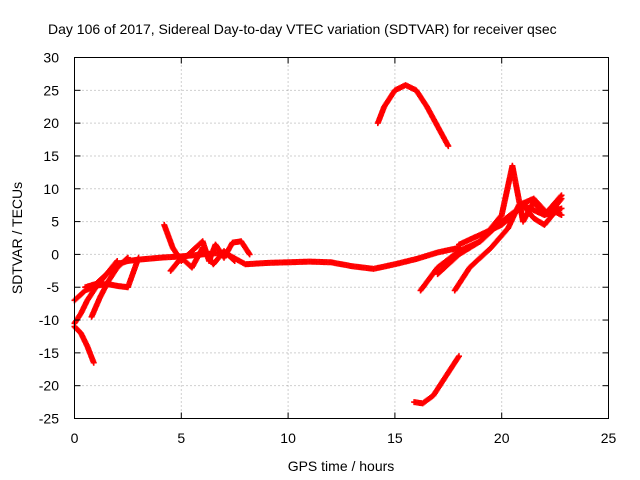 Image resolution: width=640 pixels, height=480 pixels. Describe the element at coordinates (202, 259) in the screenshot. I see `series-wiggle-4-8-b` at that location.